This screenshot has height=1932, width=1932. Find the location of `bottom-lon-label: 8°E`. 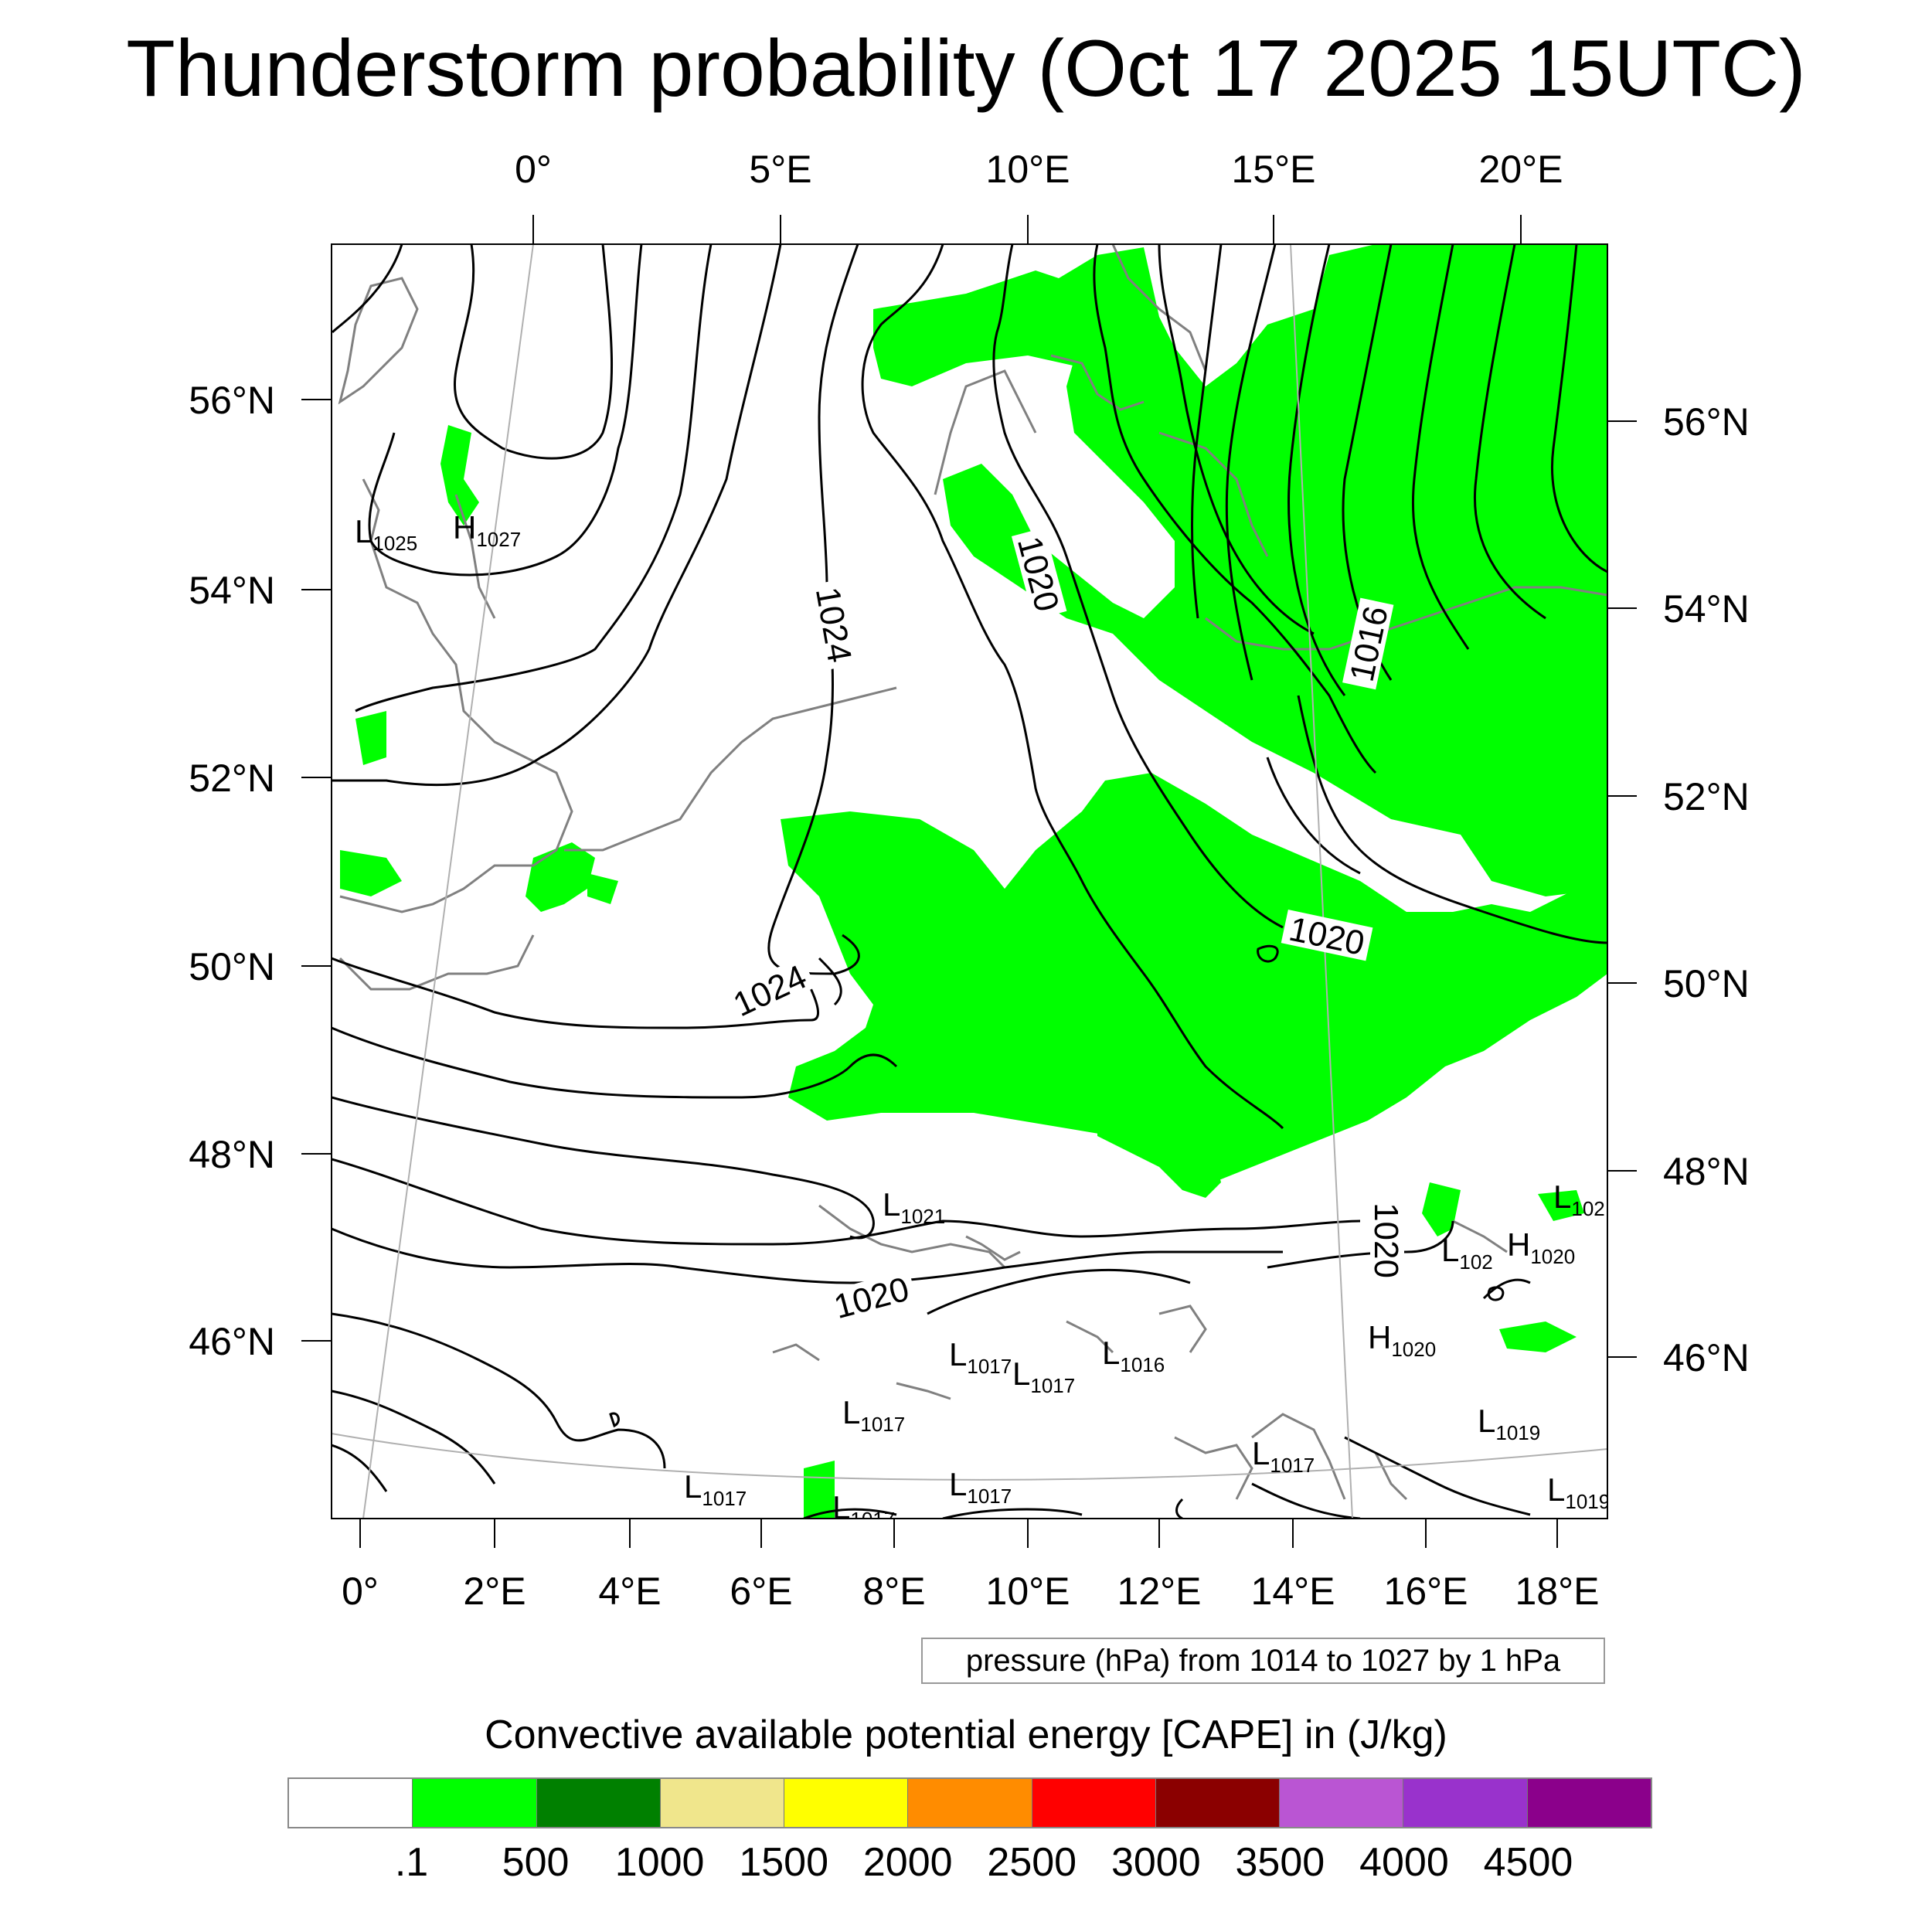

bottom-lon-label: 8°E is located at coordinates (893, 1591).